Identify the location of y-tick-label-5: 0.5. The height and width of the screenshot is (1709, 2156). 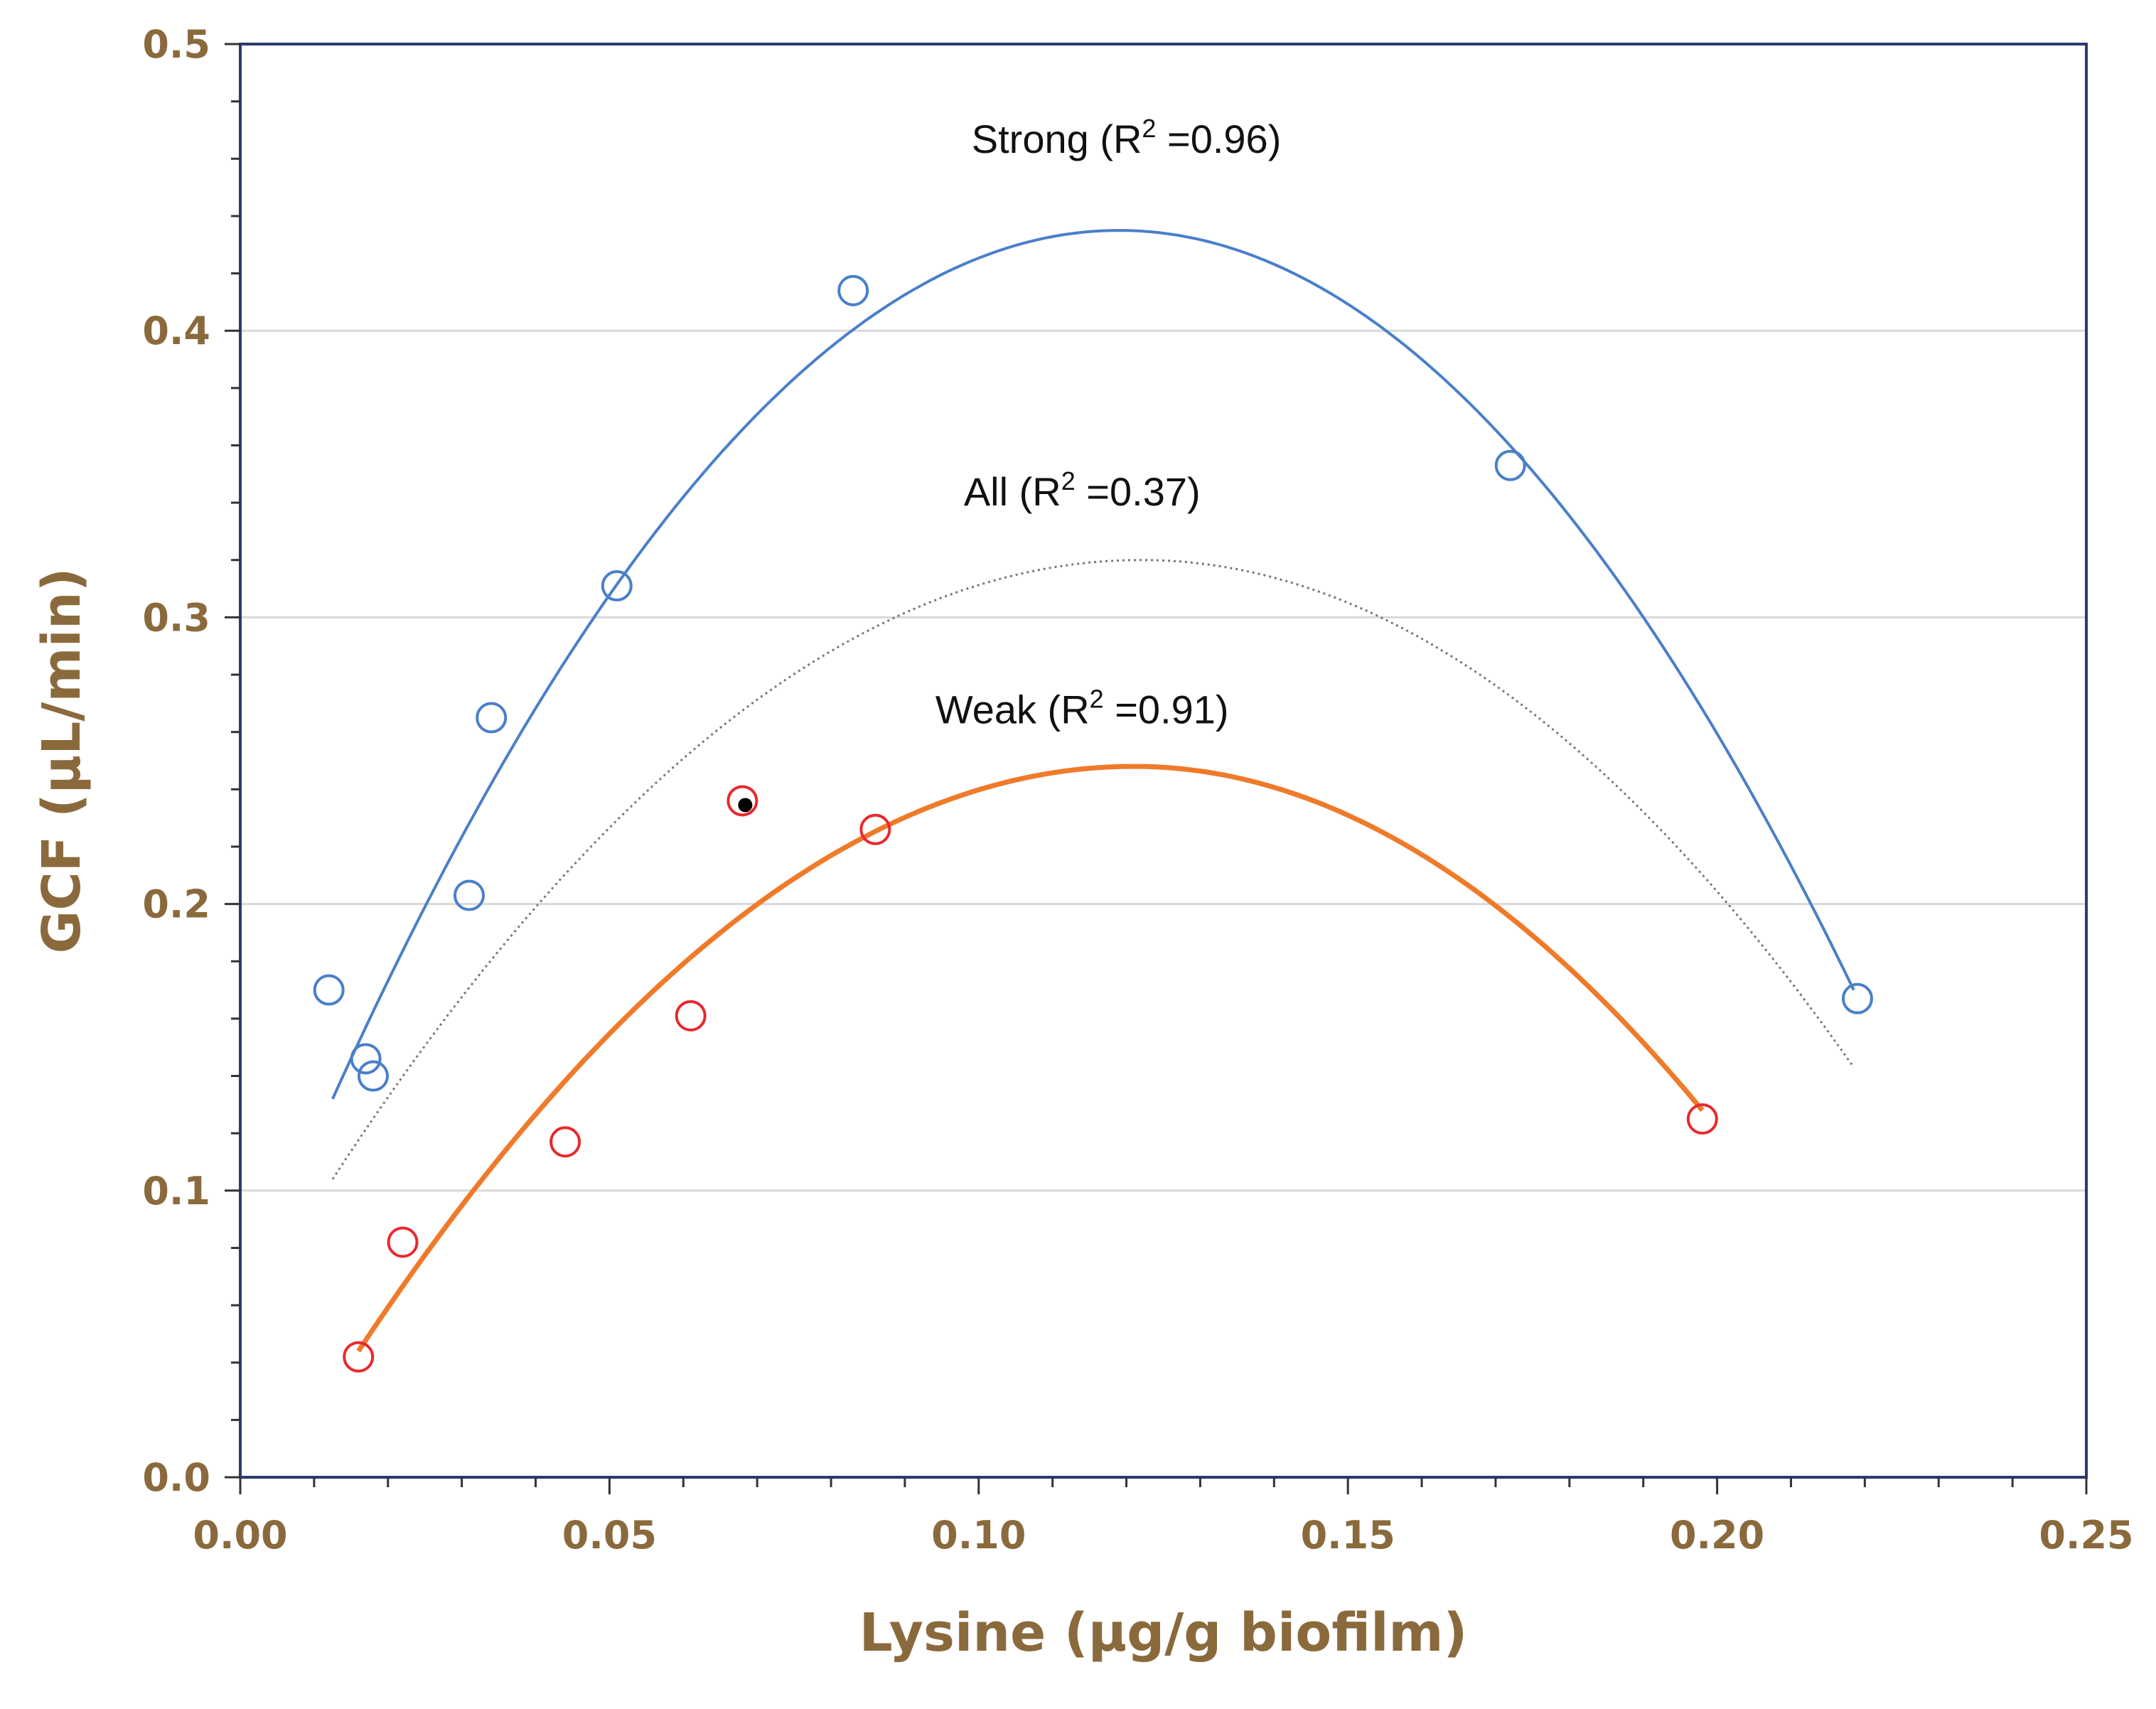
(176, 45).